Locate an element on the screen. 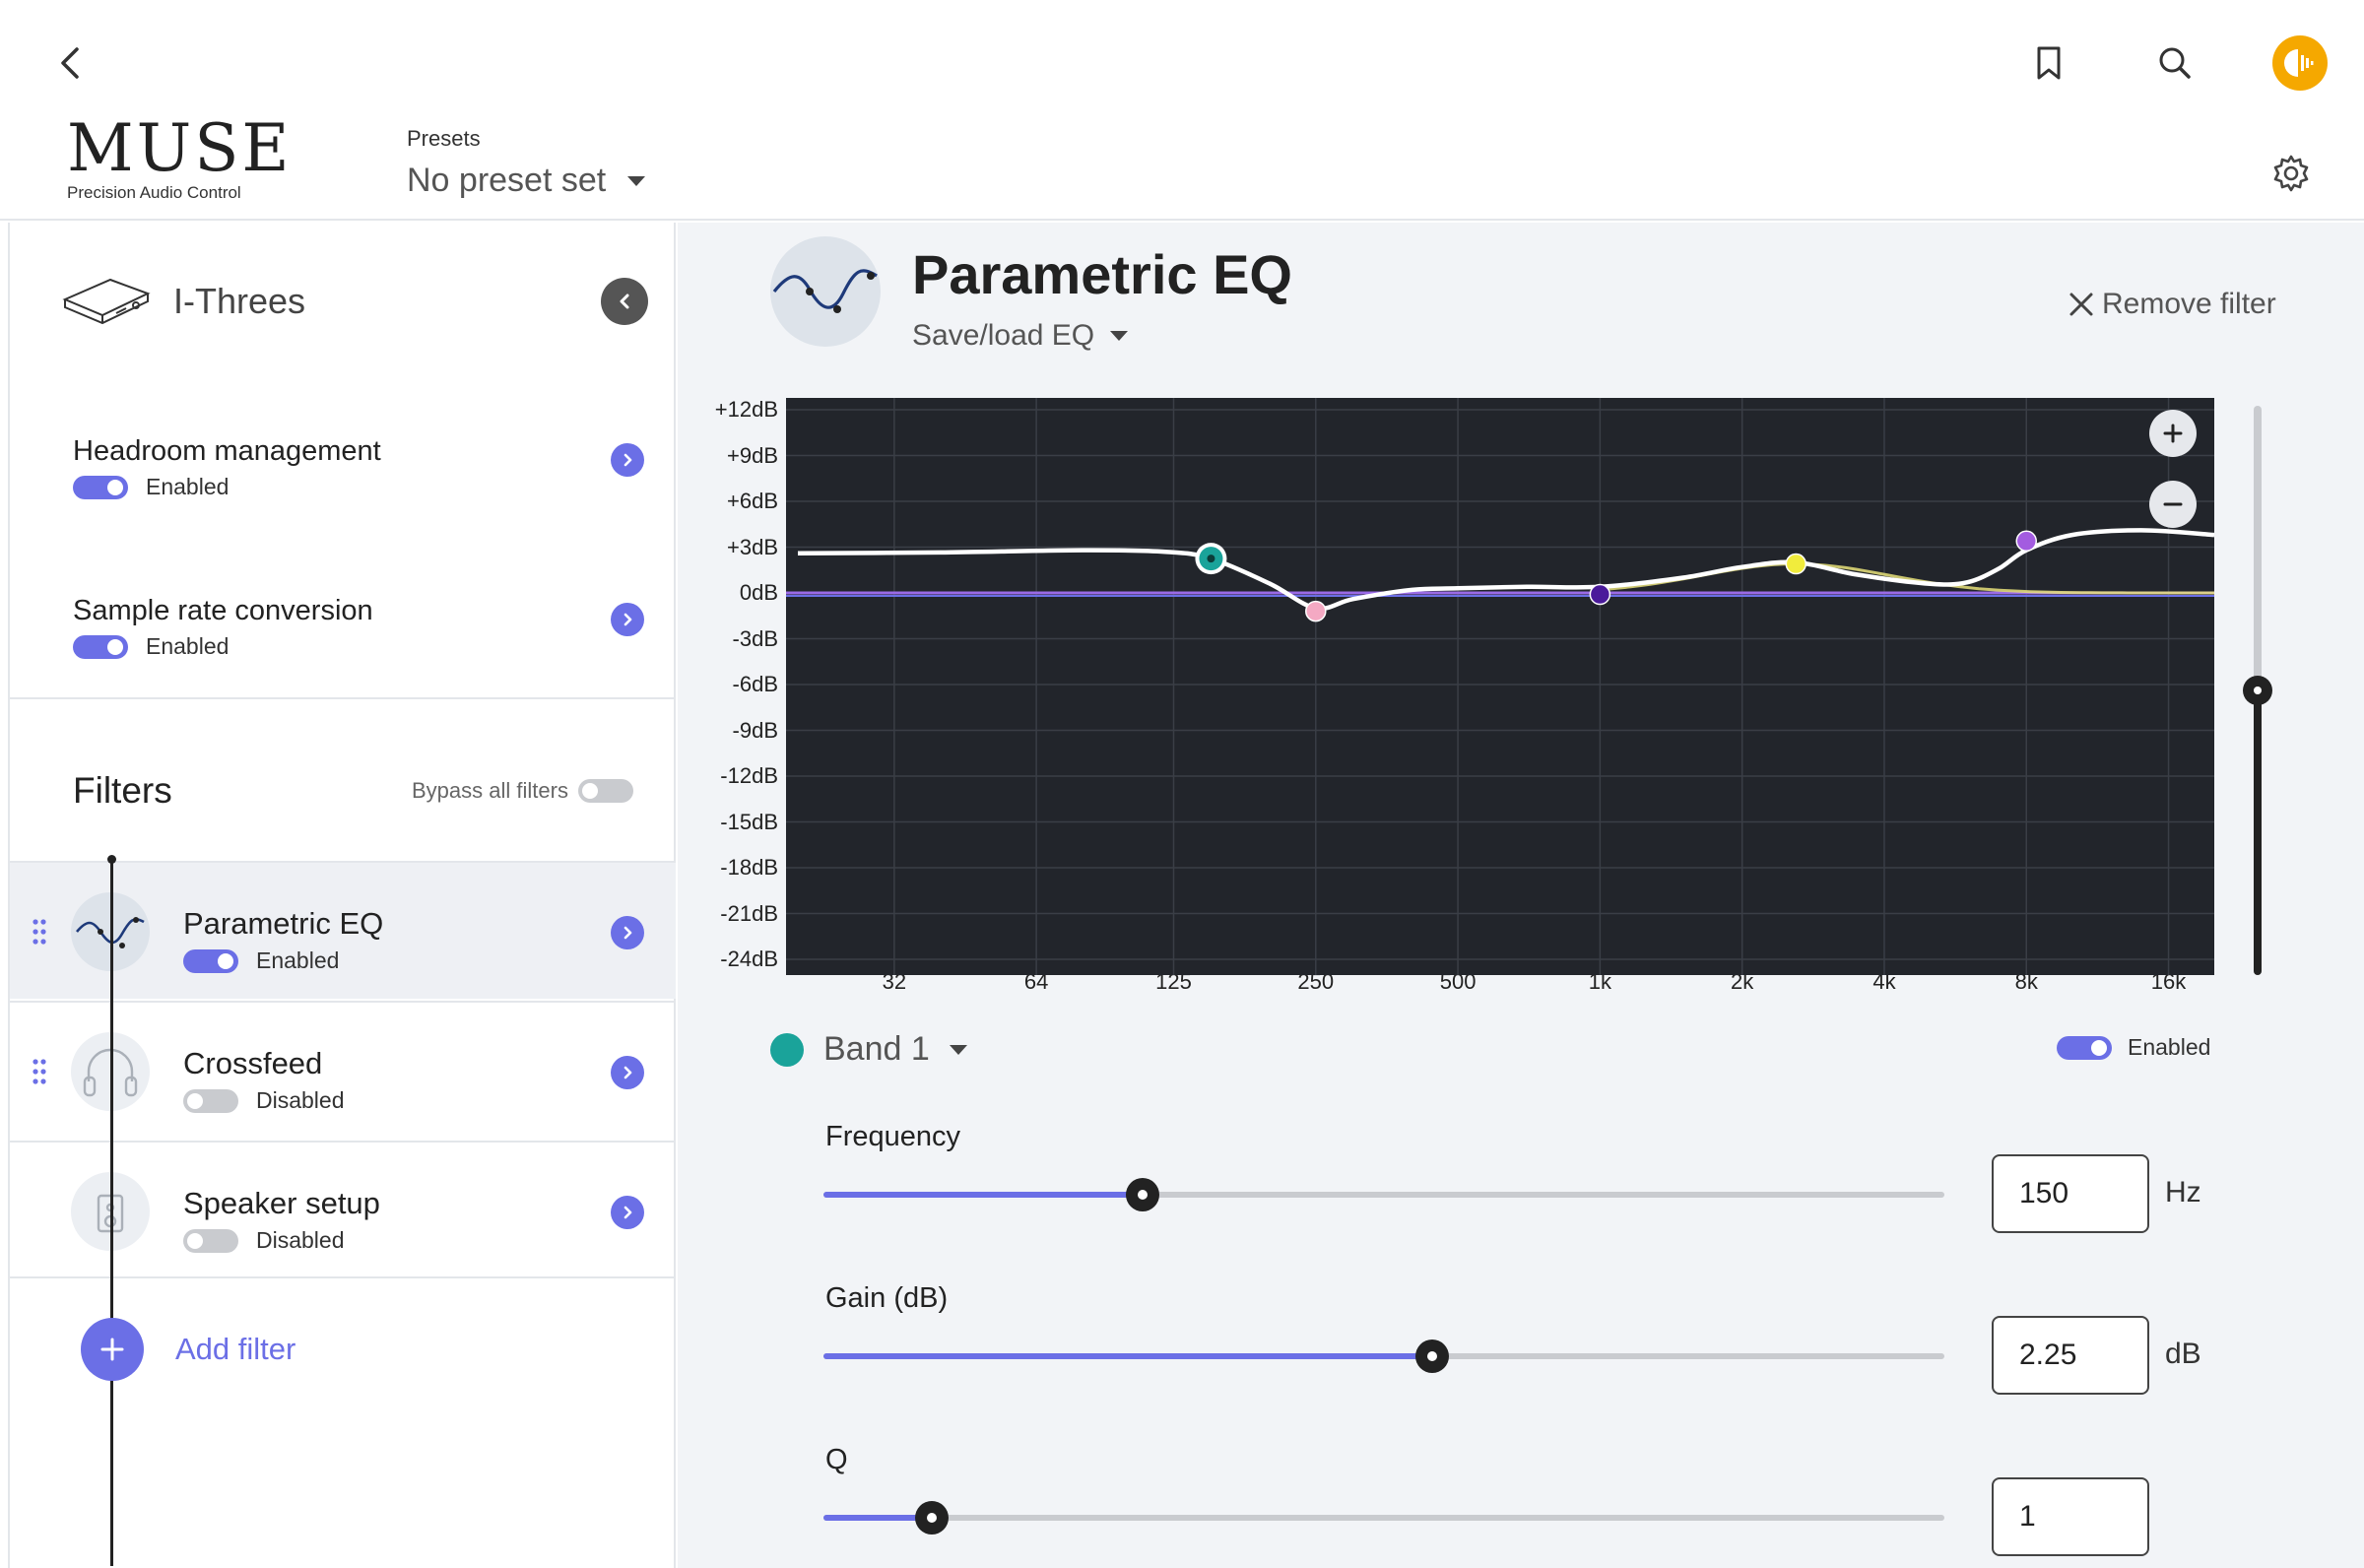 Image resolution: width=2364 pixels, height=1568 pixels. speaker-setup-open-button is located at coordinates (627, 1213).